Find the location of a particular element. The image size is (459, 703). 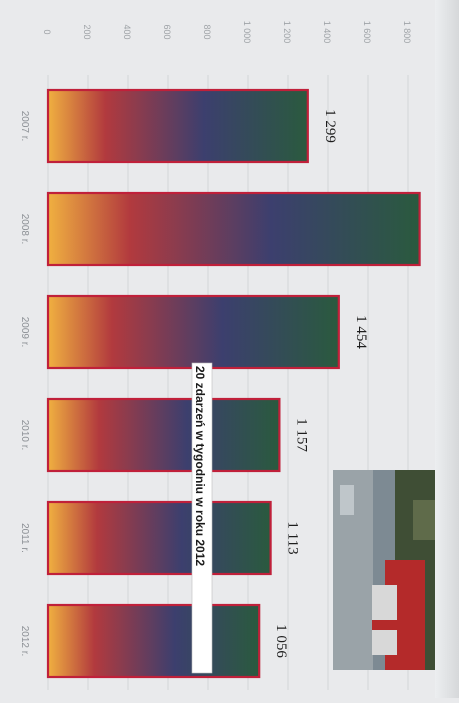

category-label: 2012 r. is located at coordinates (24, 641).